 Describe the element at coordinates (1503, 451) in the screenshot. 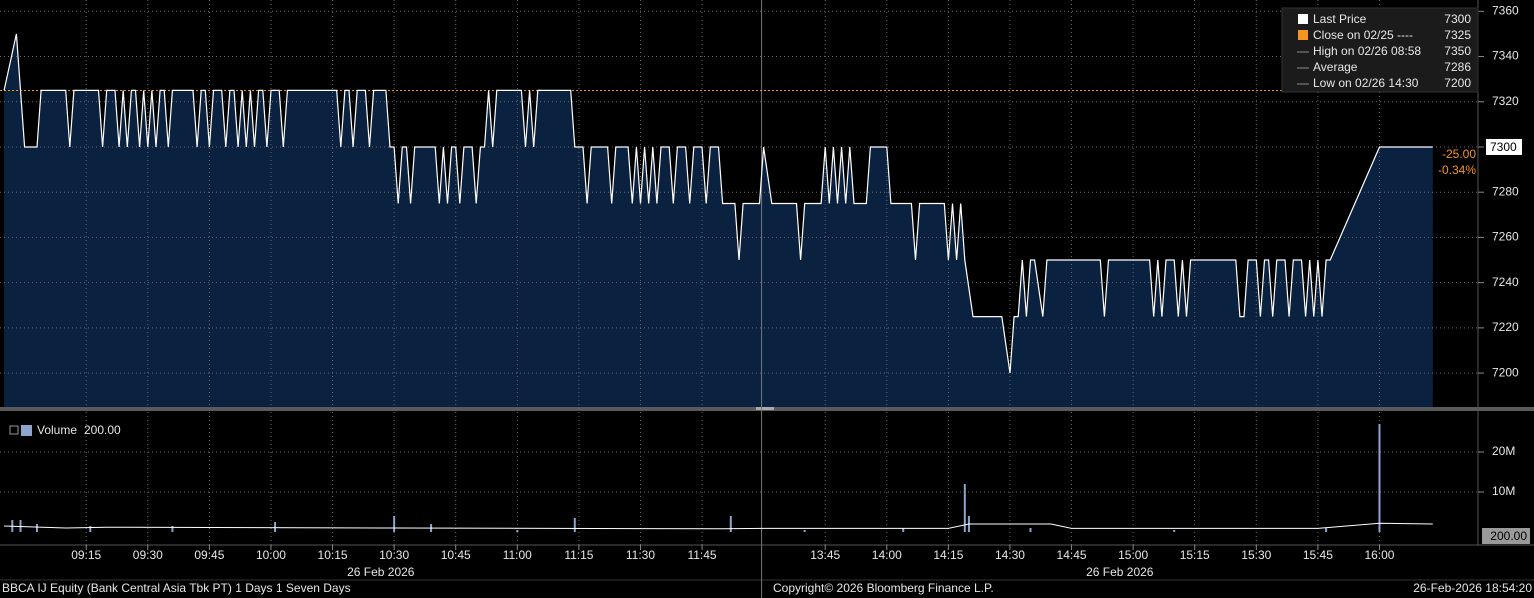

I see `y-tick-label: 20M` at that location.